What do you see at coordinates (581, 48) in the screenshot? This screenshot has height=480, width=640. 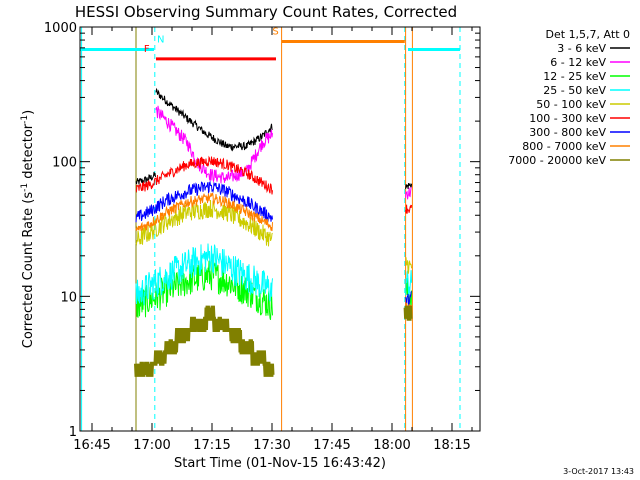 I see `legend-label-0: 3 - 6 keV` at bounding box center [581, 48].